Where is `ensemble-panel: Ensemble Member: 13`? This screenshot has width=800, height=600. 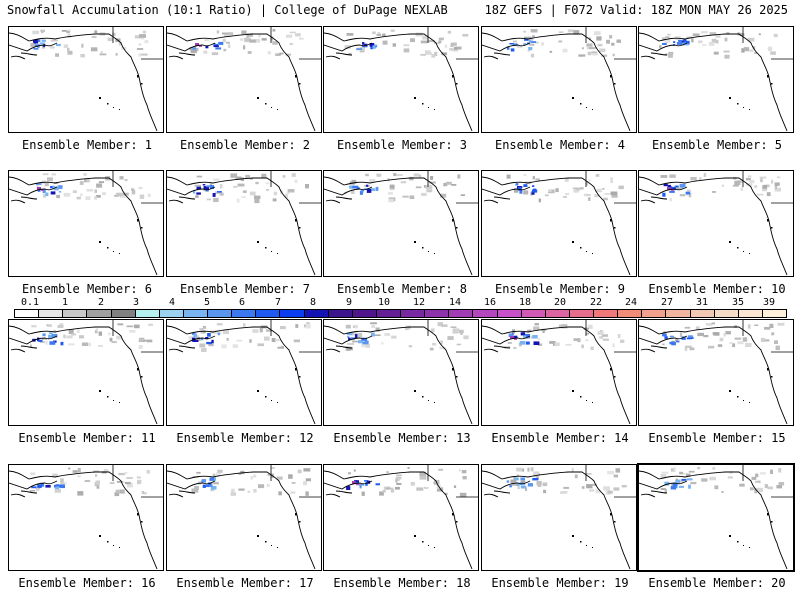 ensemble-panel: Ensemble Member: 13 is located at coordinates (402, 382).